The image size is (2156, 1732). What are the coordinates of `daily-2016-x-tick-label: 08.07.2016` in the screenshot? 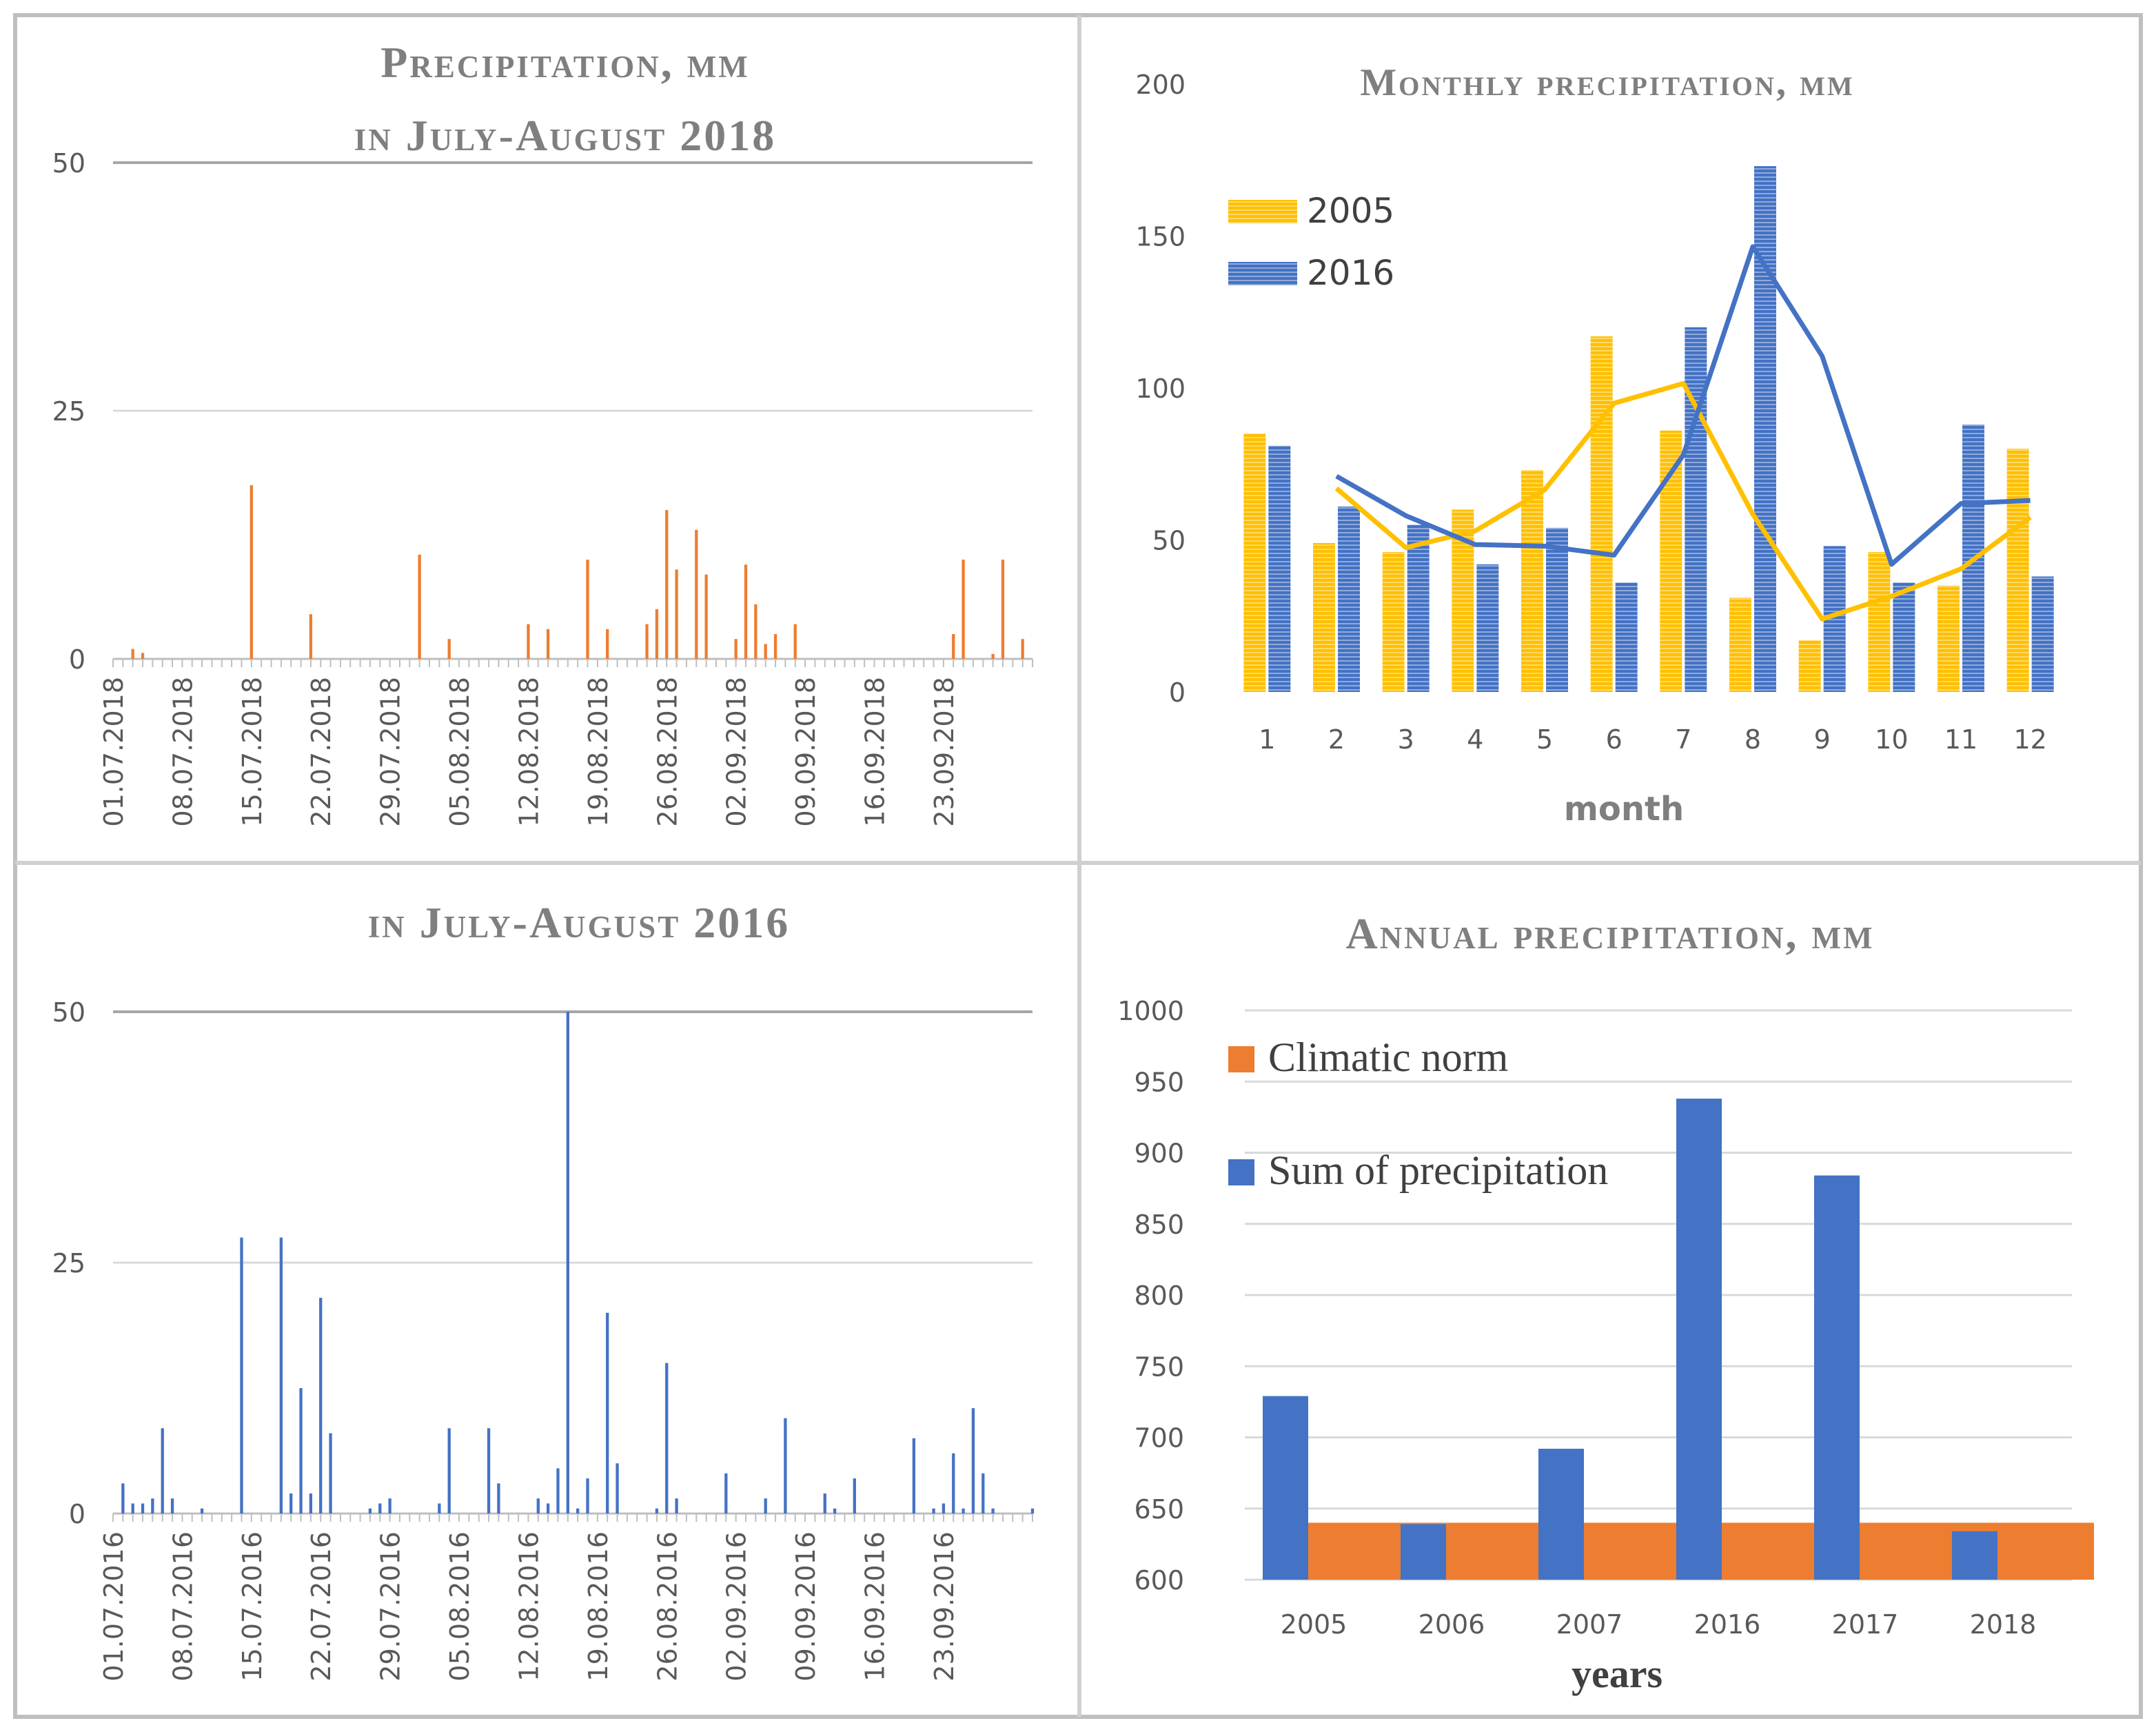 It's located at (182, 1606).